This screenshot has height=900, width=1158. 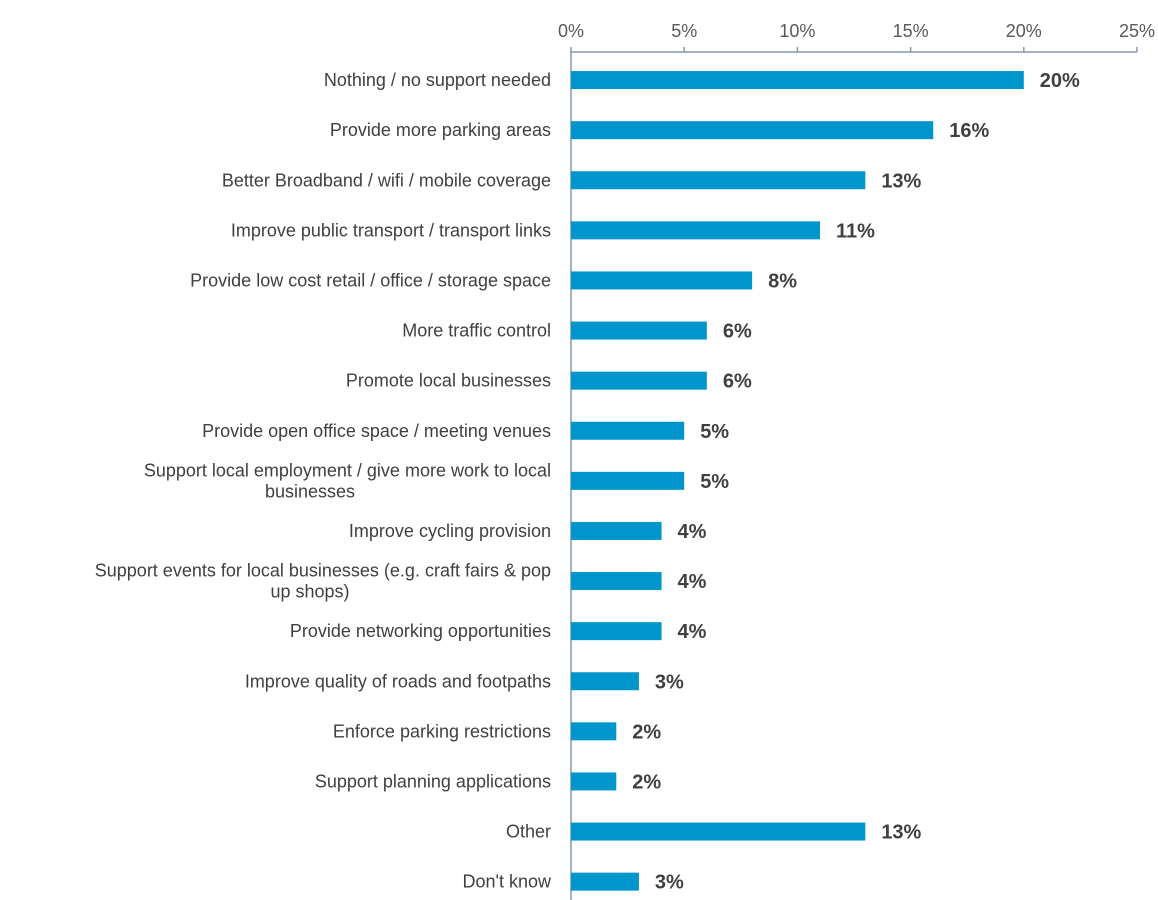 What do you see at coordinates (398, 681) in the screenshot?
I see `category-label: Improve quality of roads and footpaths` at bounding box center [398, 681].